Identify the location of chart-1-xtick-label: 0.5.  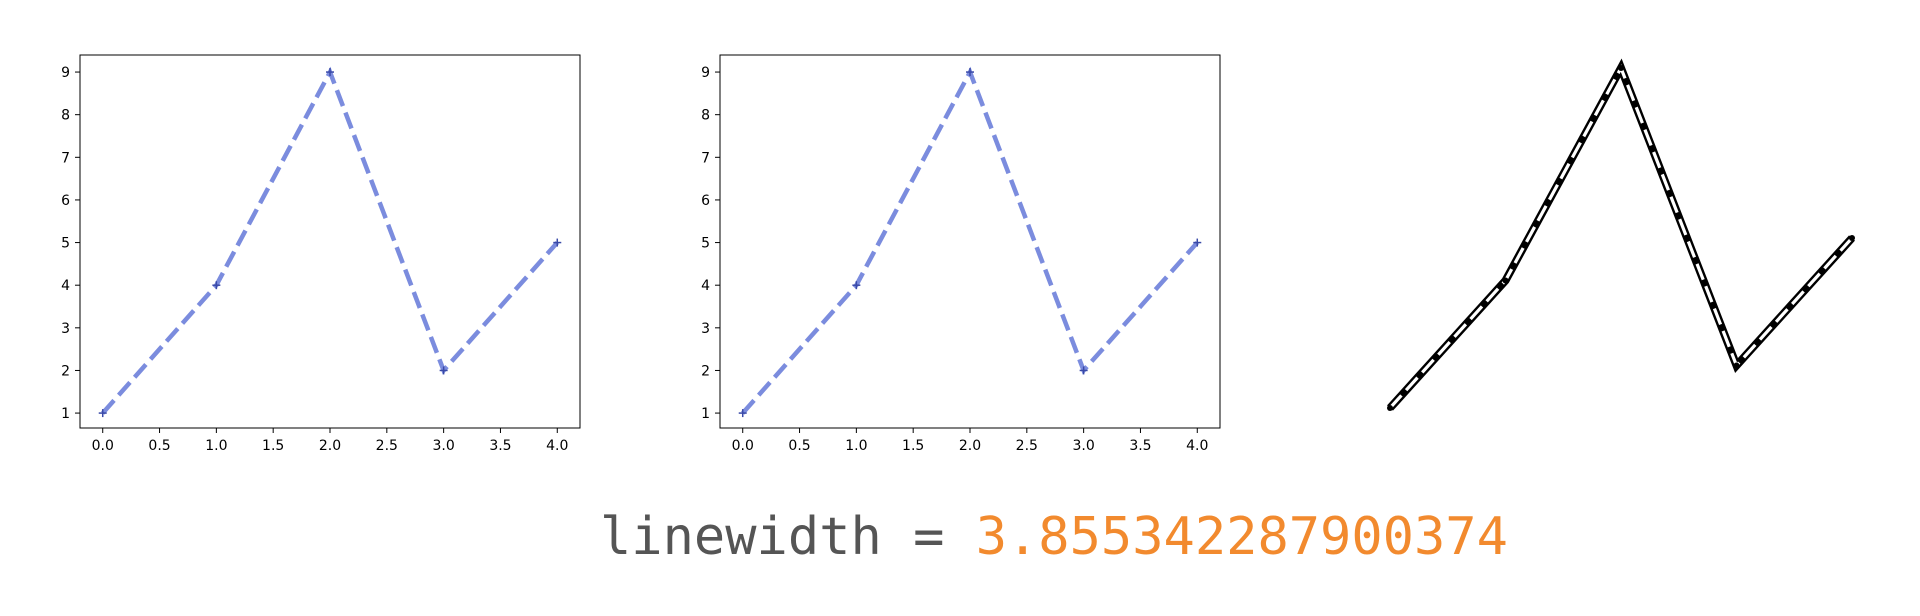
(159, 446).